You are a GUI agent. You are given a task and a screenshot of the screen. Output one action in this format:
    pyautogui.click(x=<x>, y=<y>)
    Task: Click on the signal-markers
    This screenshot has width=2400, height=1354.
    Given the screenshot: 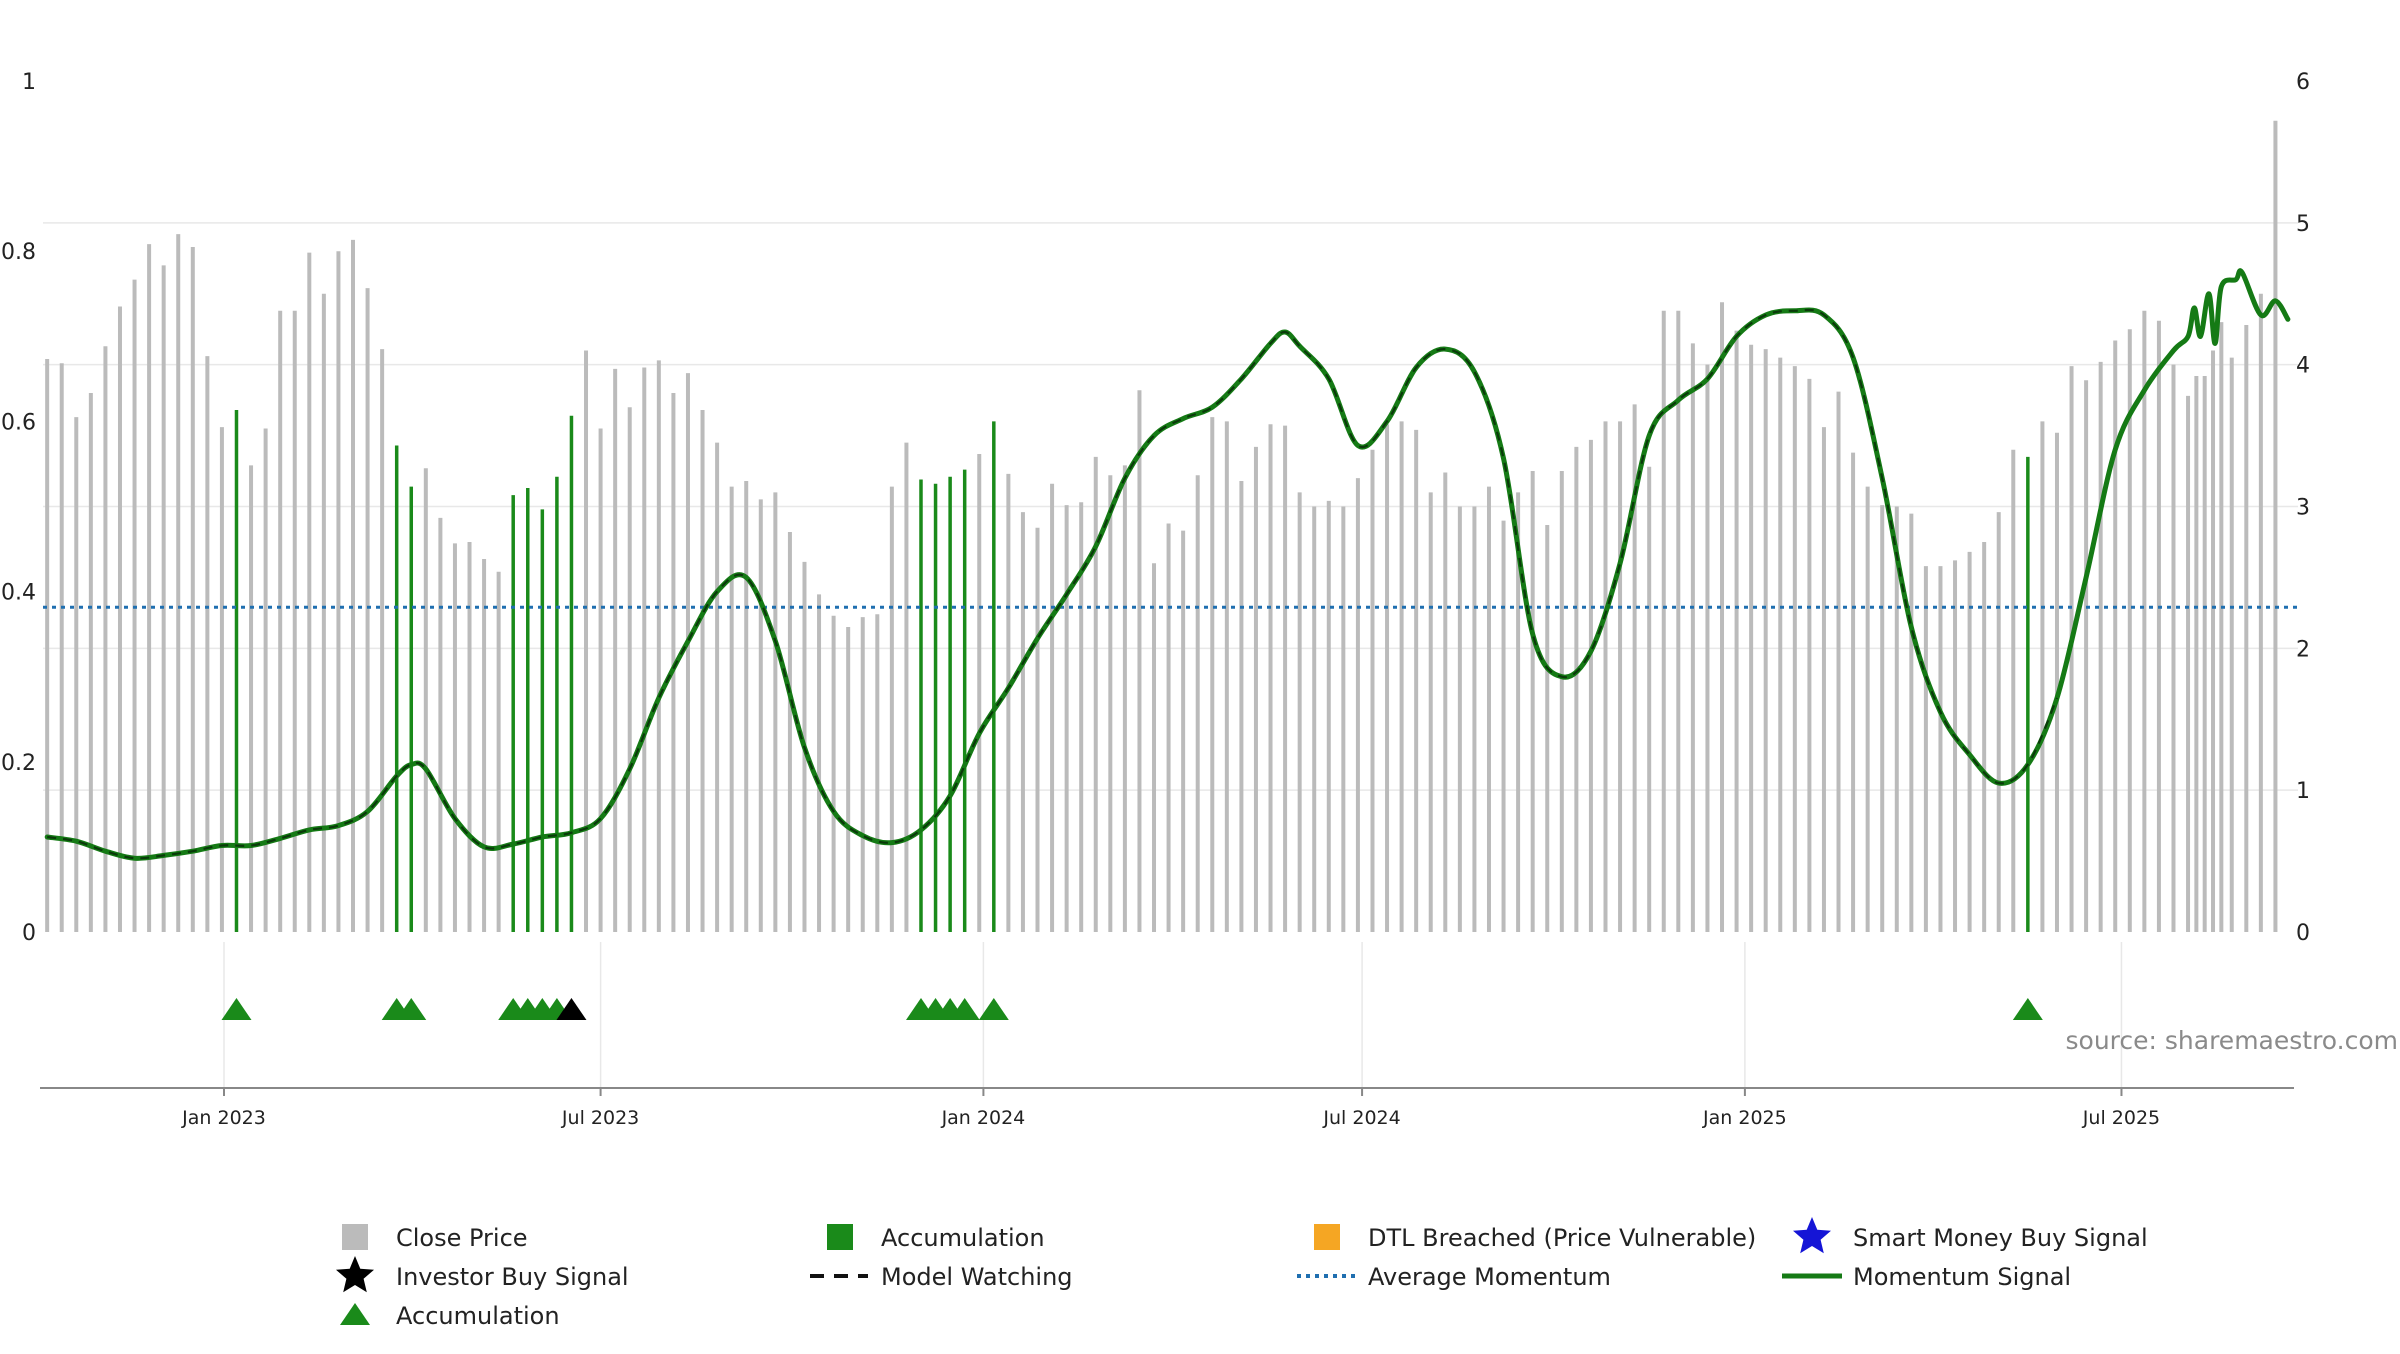 What is the action you would take?
    pyautogui.click(x=1132, y=1009)
    